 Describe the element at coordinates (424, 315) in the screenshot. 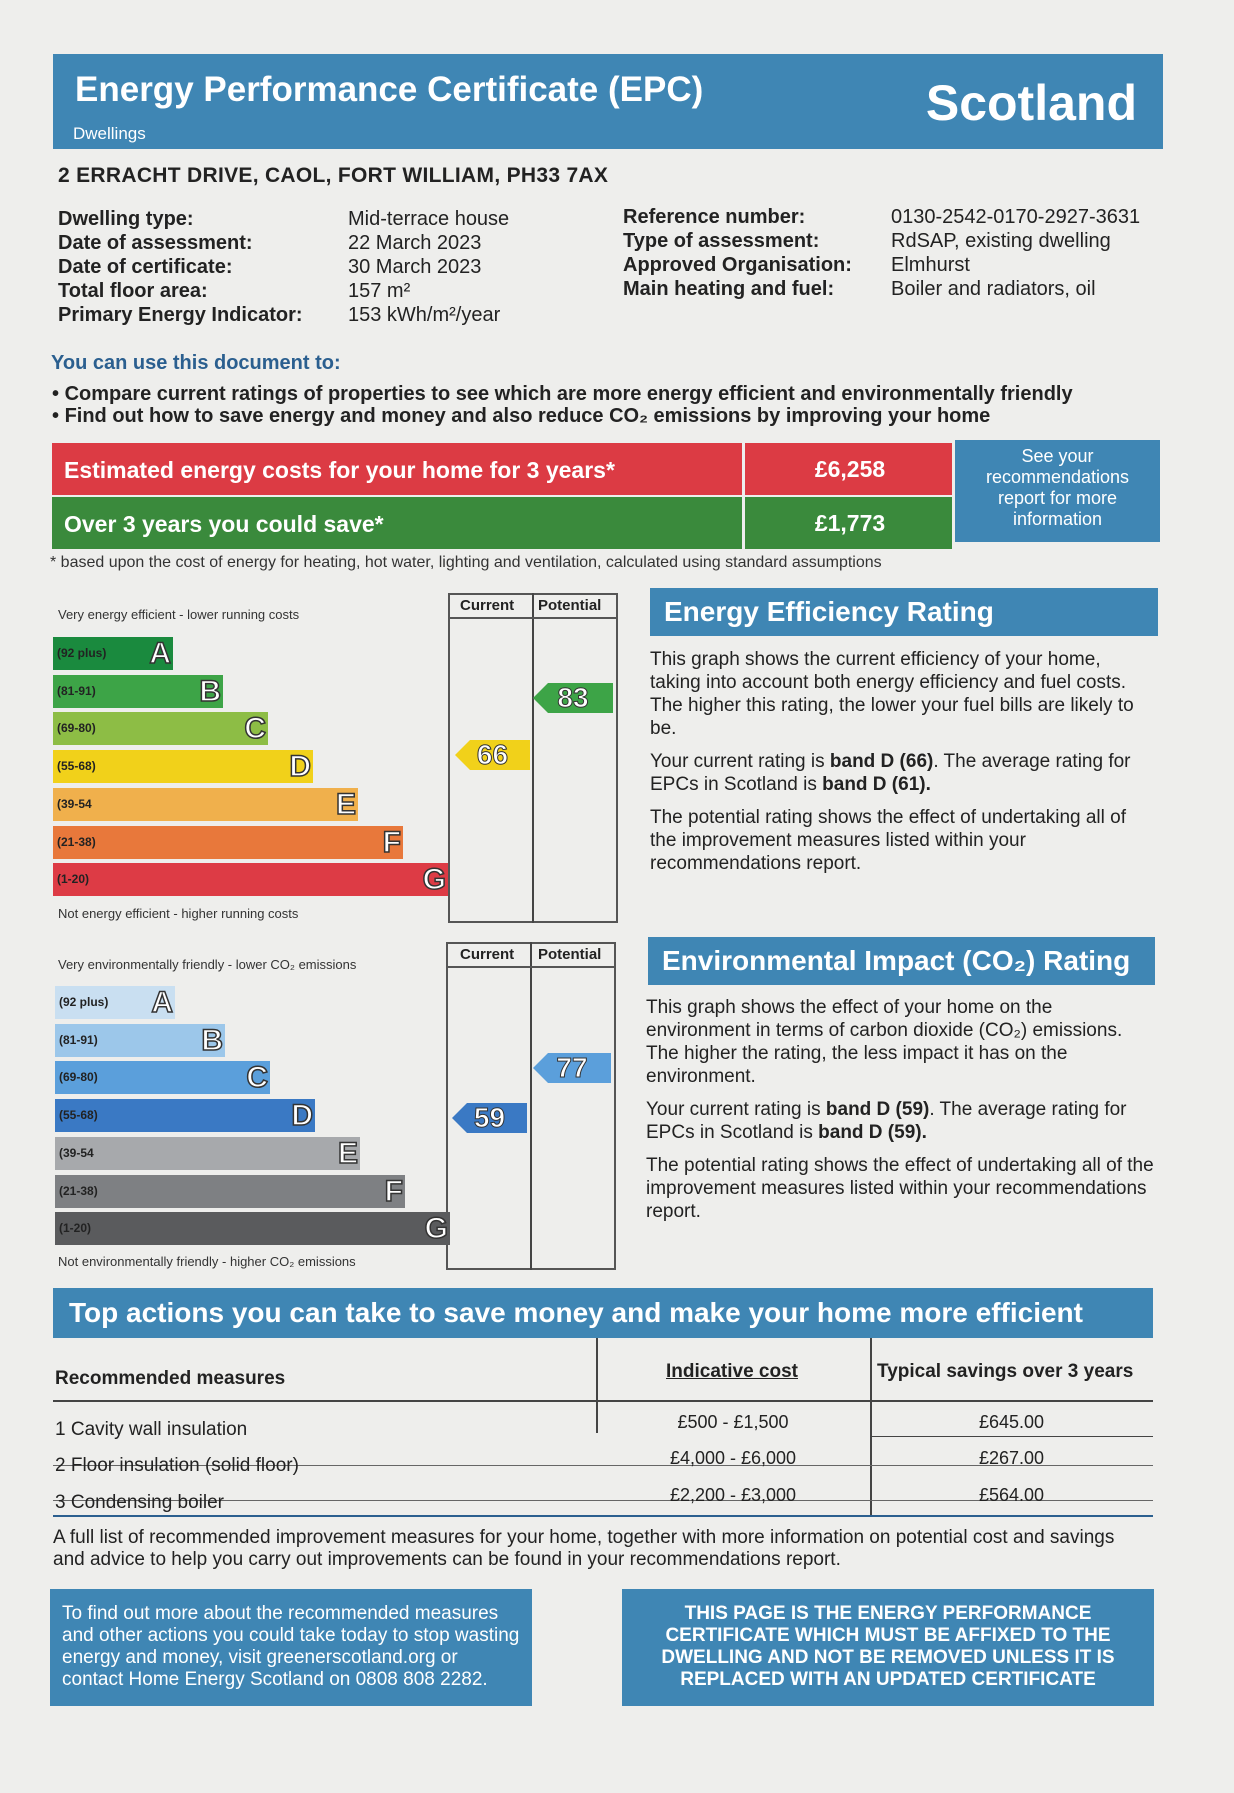

I see `detail-value: 153 kWh/m²/year` at that location.